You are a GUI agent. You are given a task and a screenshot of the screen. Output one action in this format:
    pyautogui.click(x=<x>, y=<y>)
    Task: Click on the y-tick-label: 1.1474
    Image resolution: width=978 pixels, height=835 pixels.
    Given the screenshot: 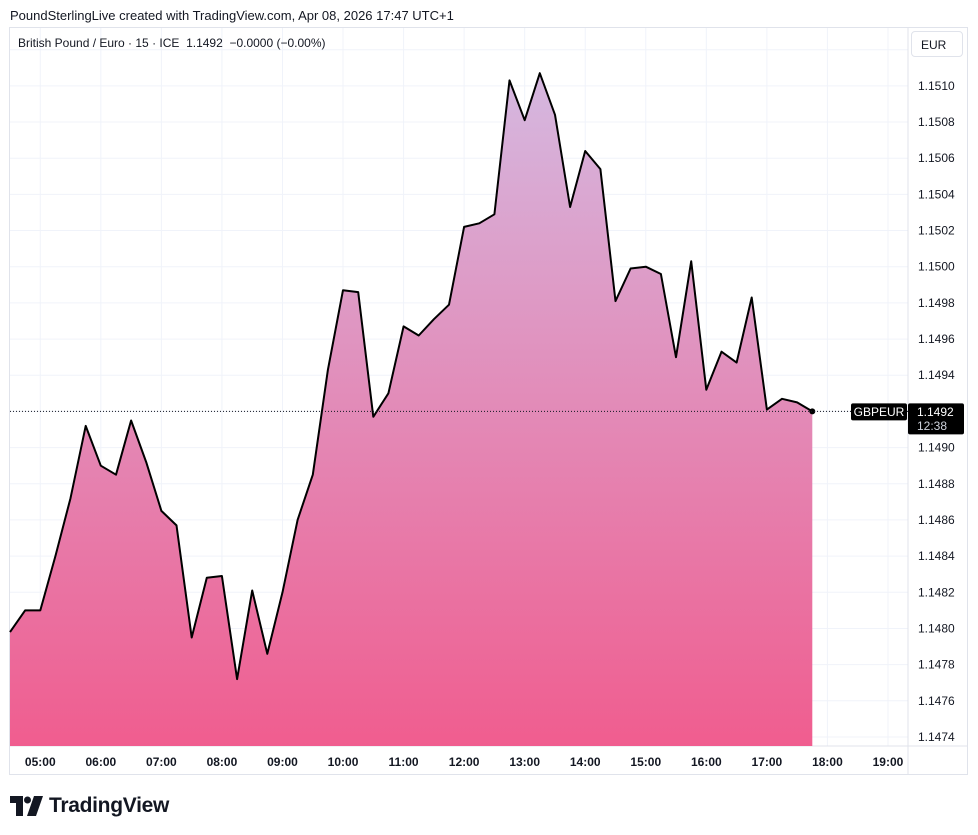 What is the action you would take?
    pyautogui.click(x=936, y=737)
    